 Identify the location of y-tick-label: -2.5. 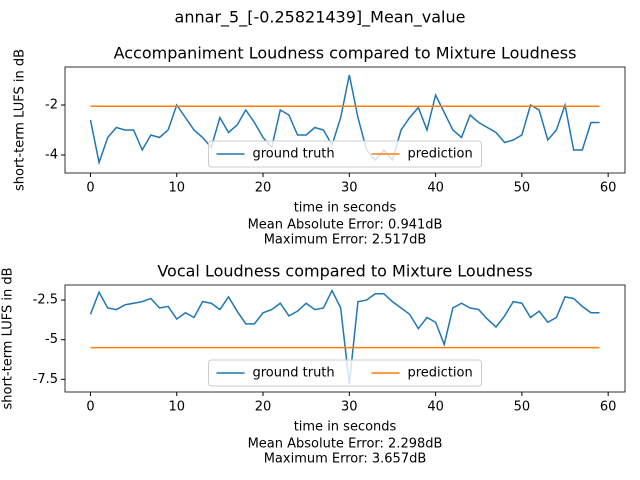
(45, 300).